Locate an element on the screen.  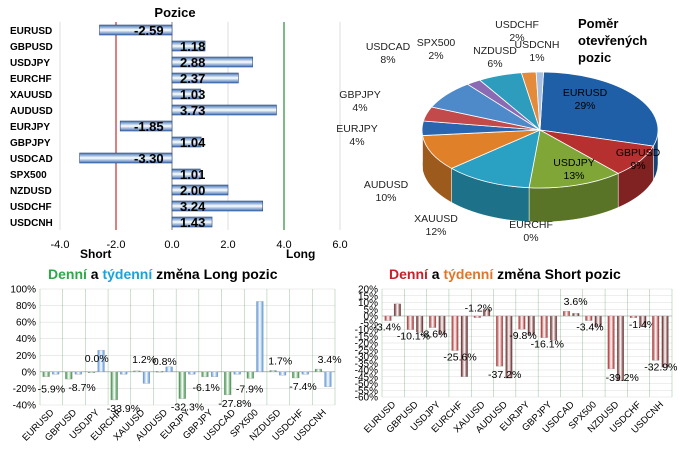
positions-category-label: EURCHF is located at coordinates (31, 79).